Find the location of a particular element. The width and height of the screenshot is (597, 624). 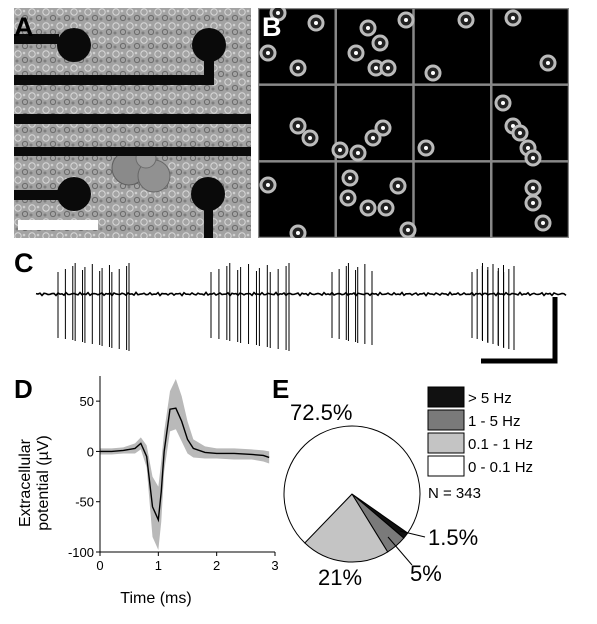

y-tick-label: 50 is located at coordinates (87, 401).